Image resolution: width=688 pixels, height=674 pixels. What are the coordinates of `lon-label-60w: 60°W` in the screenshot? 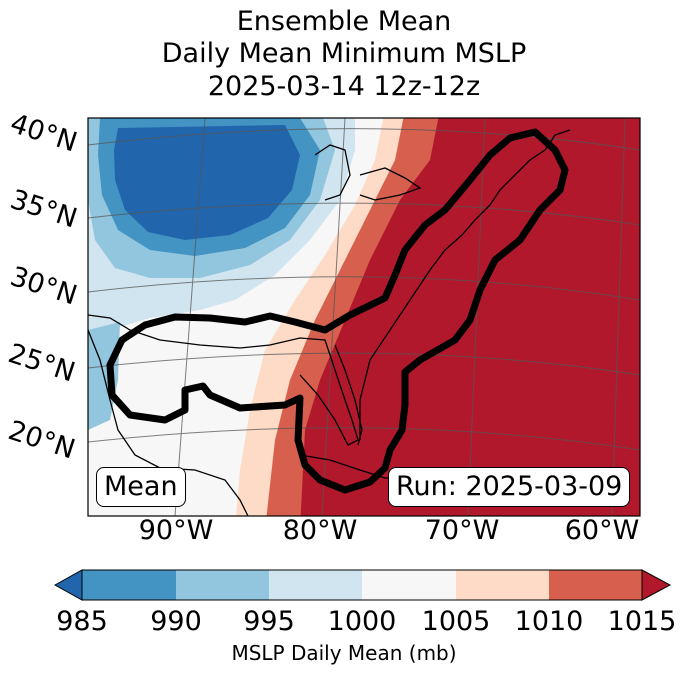 It's located at (602, 530).